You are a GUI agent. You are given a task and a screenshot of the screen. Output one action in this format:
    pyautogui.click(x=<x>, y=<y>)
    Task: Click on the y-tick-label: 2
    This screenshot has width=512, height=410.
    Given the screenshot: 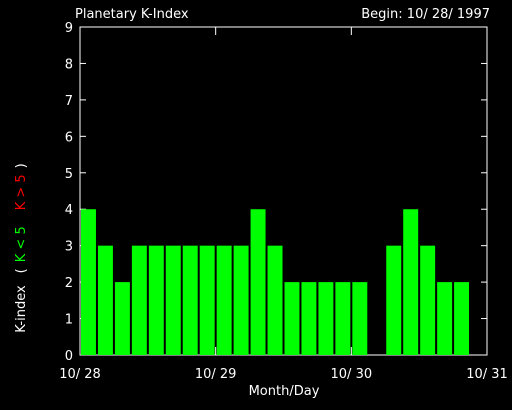 What is the action you would take?
    pyautogui.click(x=69, y=283)
    